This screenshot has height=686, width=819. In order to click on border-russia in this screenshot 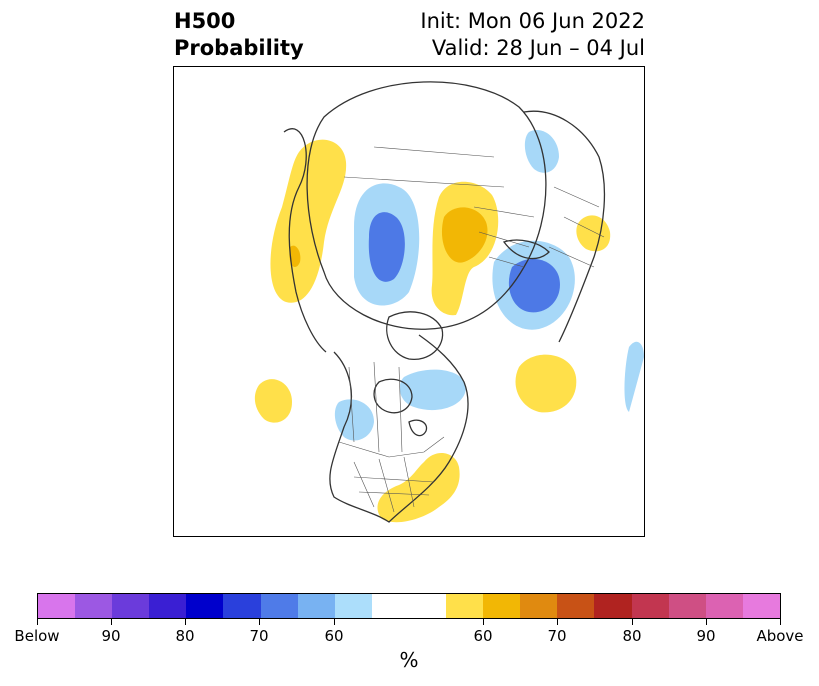, I will do `click(424, 167)`.